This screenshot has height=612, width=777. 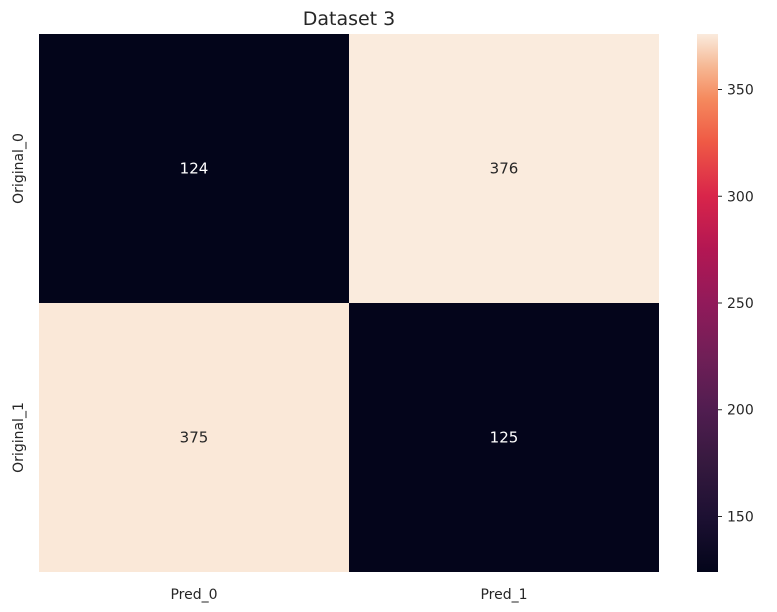 I want to click on cell-value-label: 375, so click(x=194, y=438).